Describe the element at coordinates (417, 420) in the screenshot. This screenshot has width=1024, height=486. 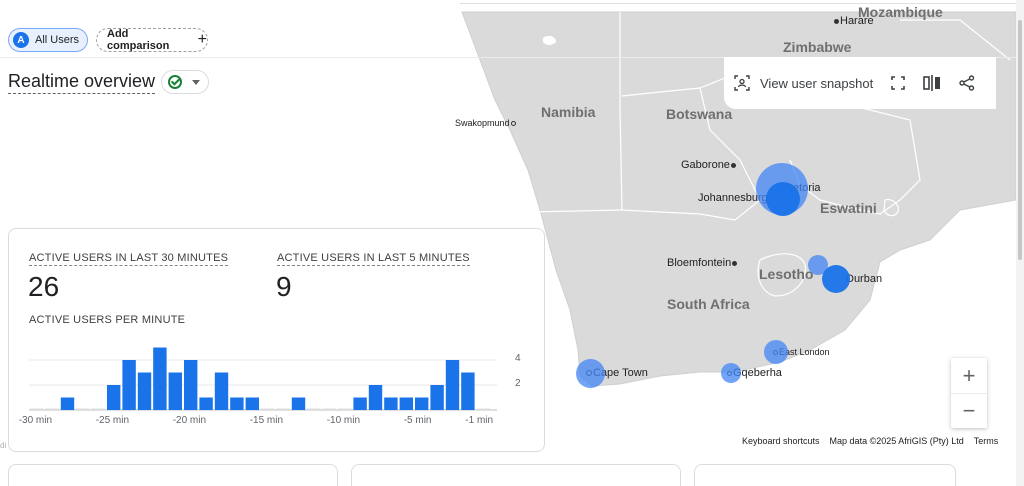
I see `chart-x-tick: -5 min` at that location.